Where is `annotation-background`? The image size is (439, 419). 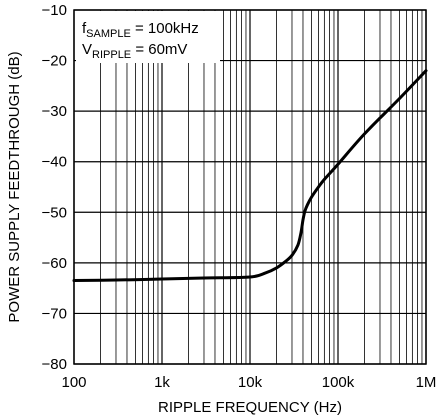
annotation-background is located at coordinates (148, 37).